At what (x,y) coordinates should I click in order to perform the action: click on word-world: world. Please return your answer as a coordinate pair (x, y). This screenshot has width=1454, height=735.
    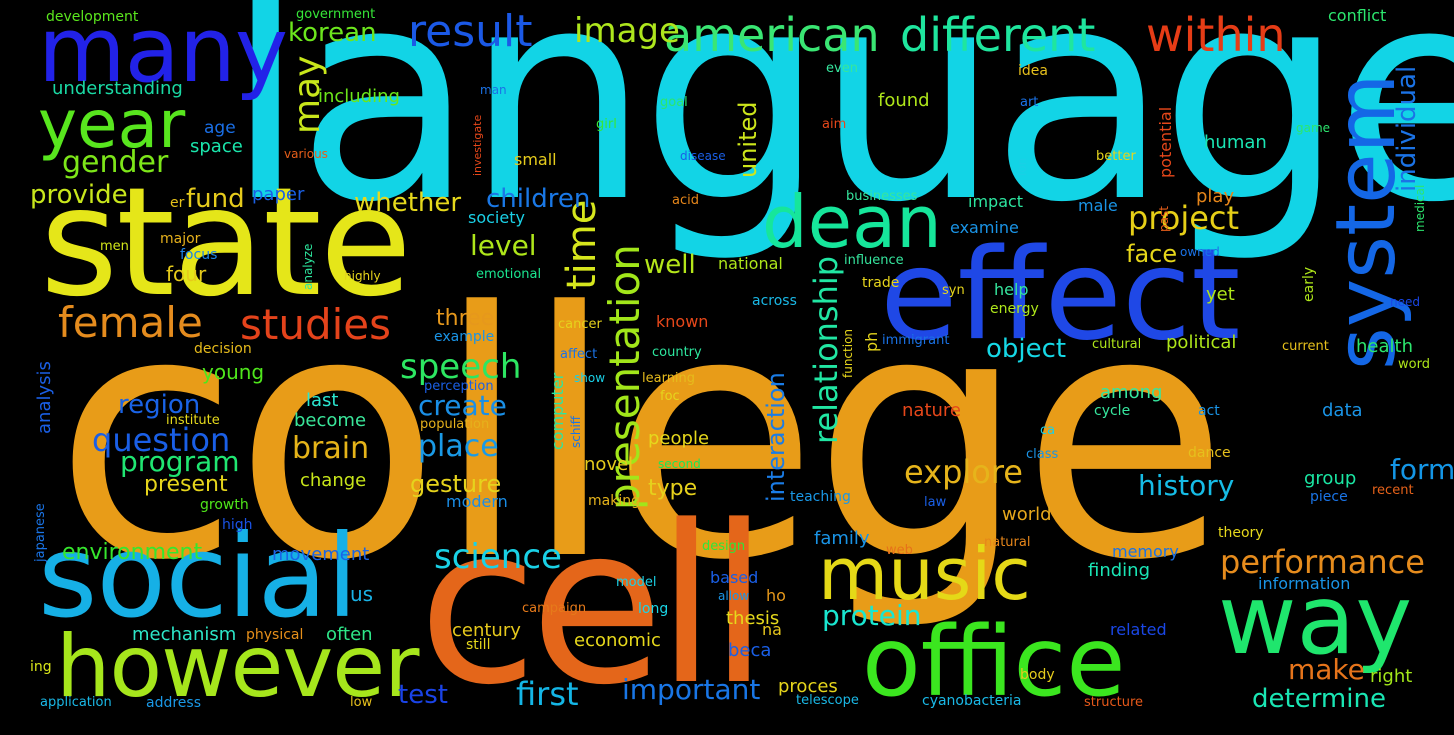
    Looking at the image, I should click on (1027, 514).